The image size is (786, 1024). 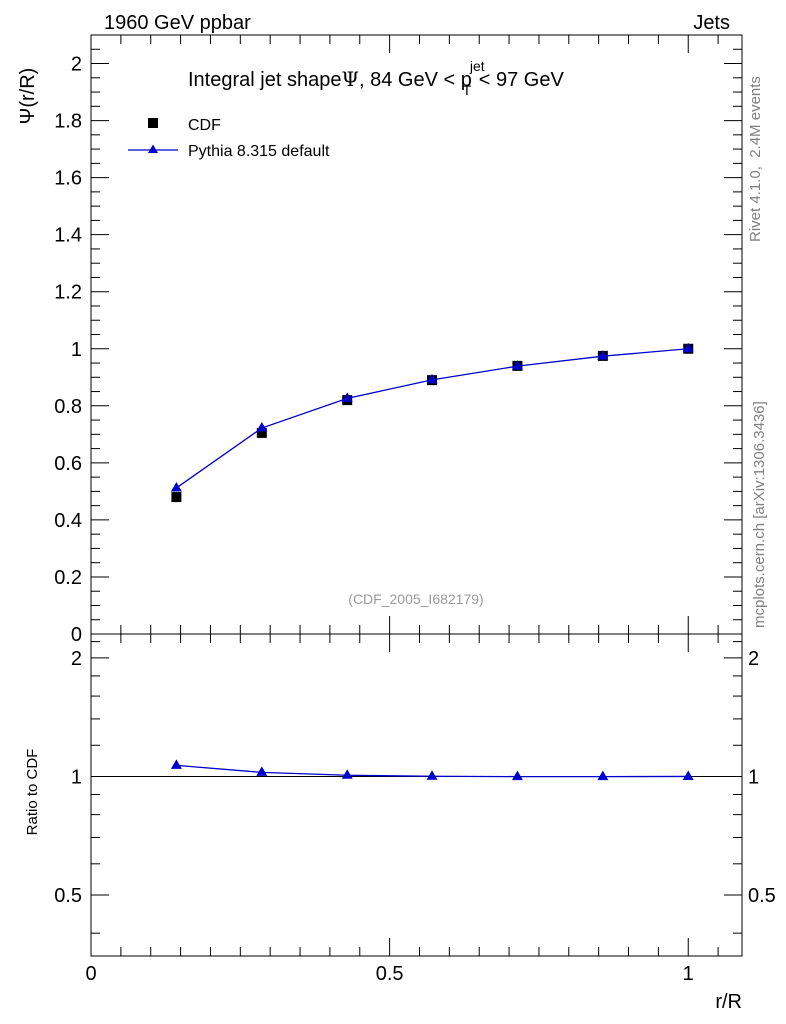 I want to click on ratio-y-tick-label-right: 0.5, so click(x=762, y=896).